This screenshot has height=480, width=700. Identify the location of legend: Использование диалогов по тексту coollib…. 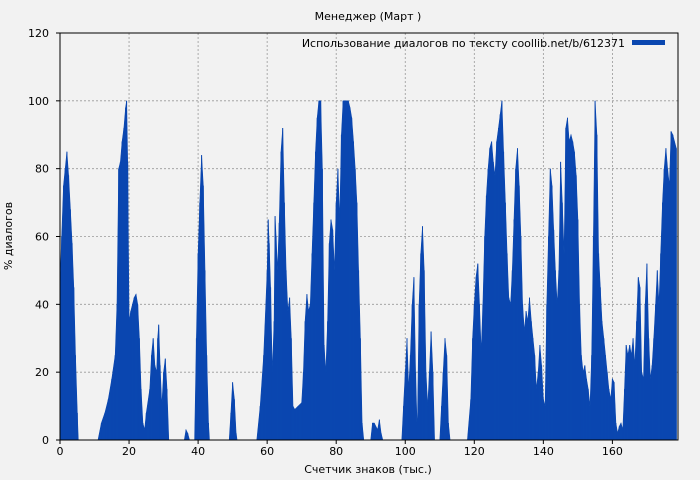
(483, 43).